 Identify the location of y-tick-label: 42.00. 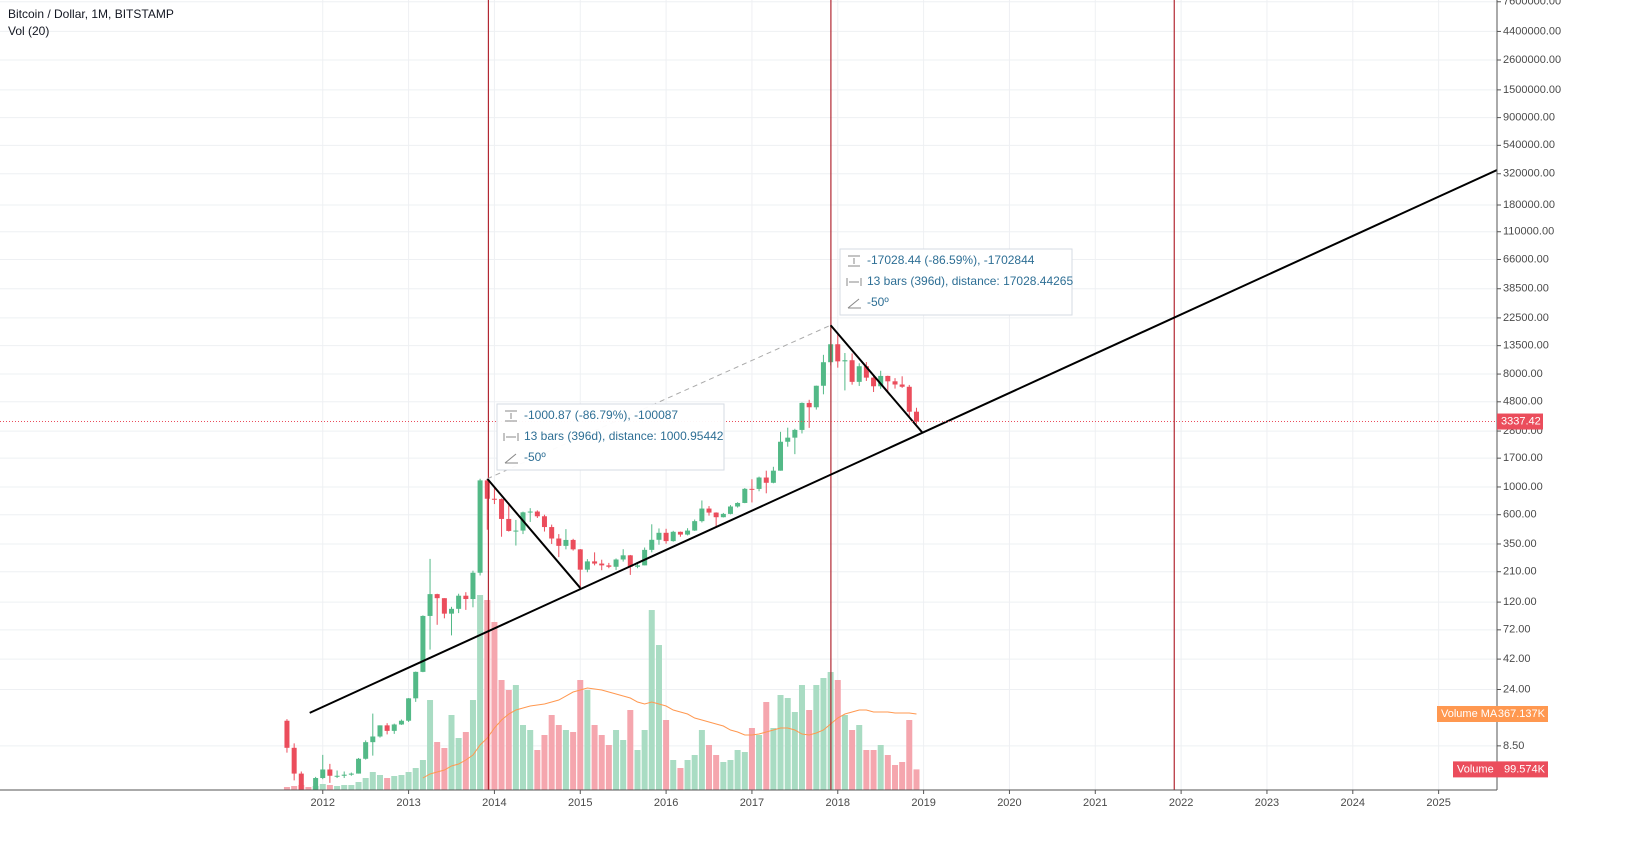
(1517, 659).